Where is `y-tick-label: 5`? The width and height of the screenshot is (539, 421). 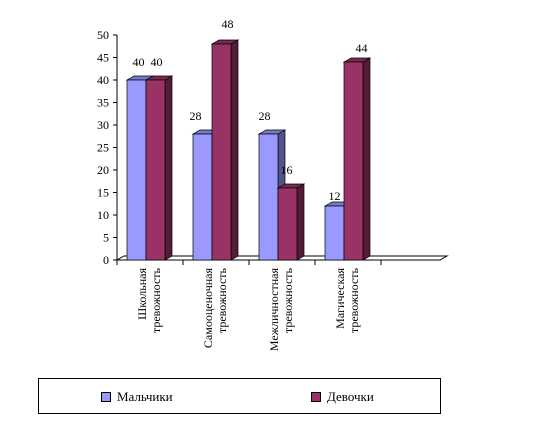
y-tick-label: 5 is located at coordinates (106, 238).